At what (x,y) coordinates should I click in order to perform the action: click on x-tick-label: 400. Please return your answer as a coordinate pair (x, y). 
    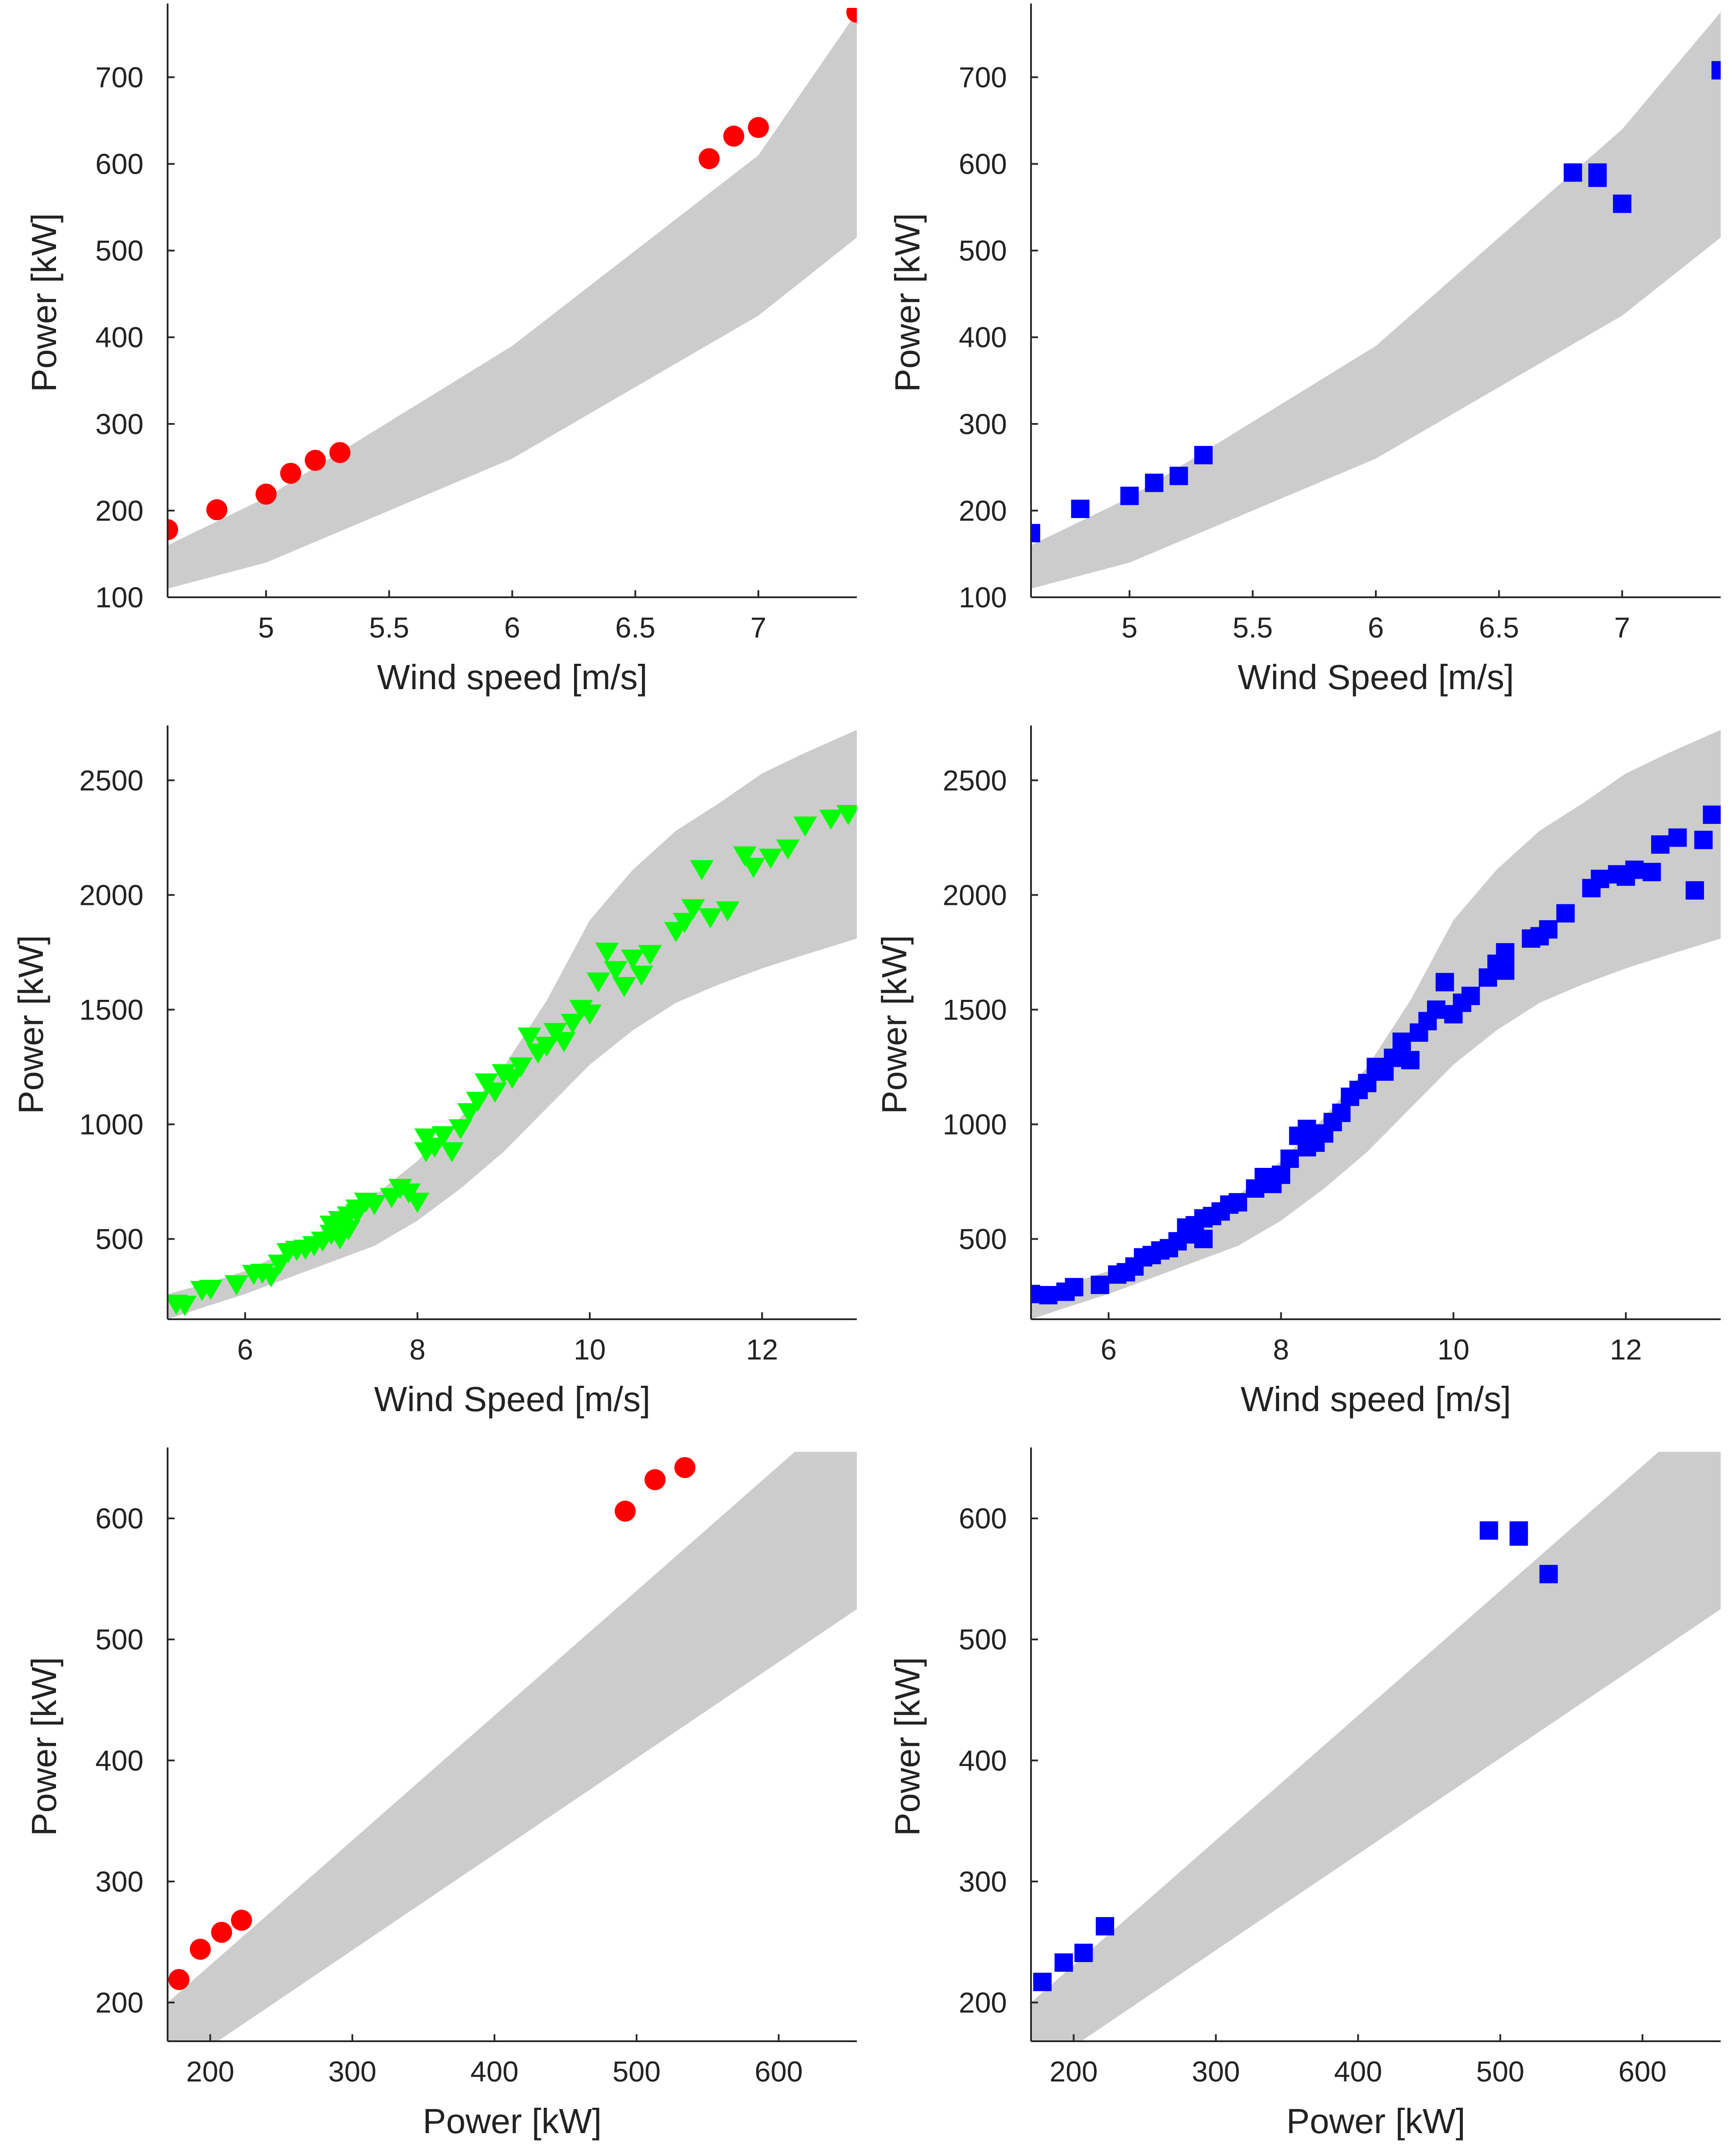
    Looking at the image, I should click on (494, 2071).